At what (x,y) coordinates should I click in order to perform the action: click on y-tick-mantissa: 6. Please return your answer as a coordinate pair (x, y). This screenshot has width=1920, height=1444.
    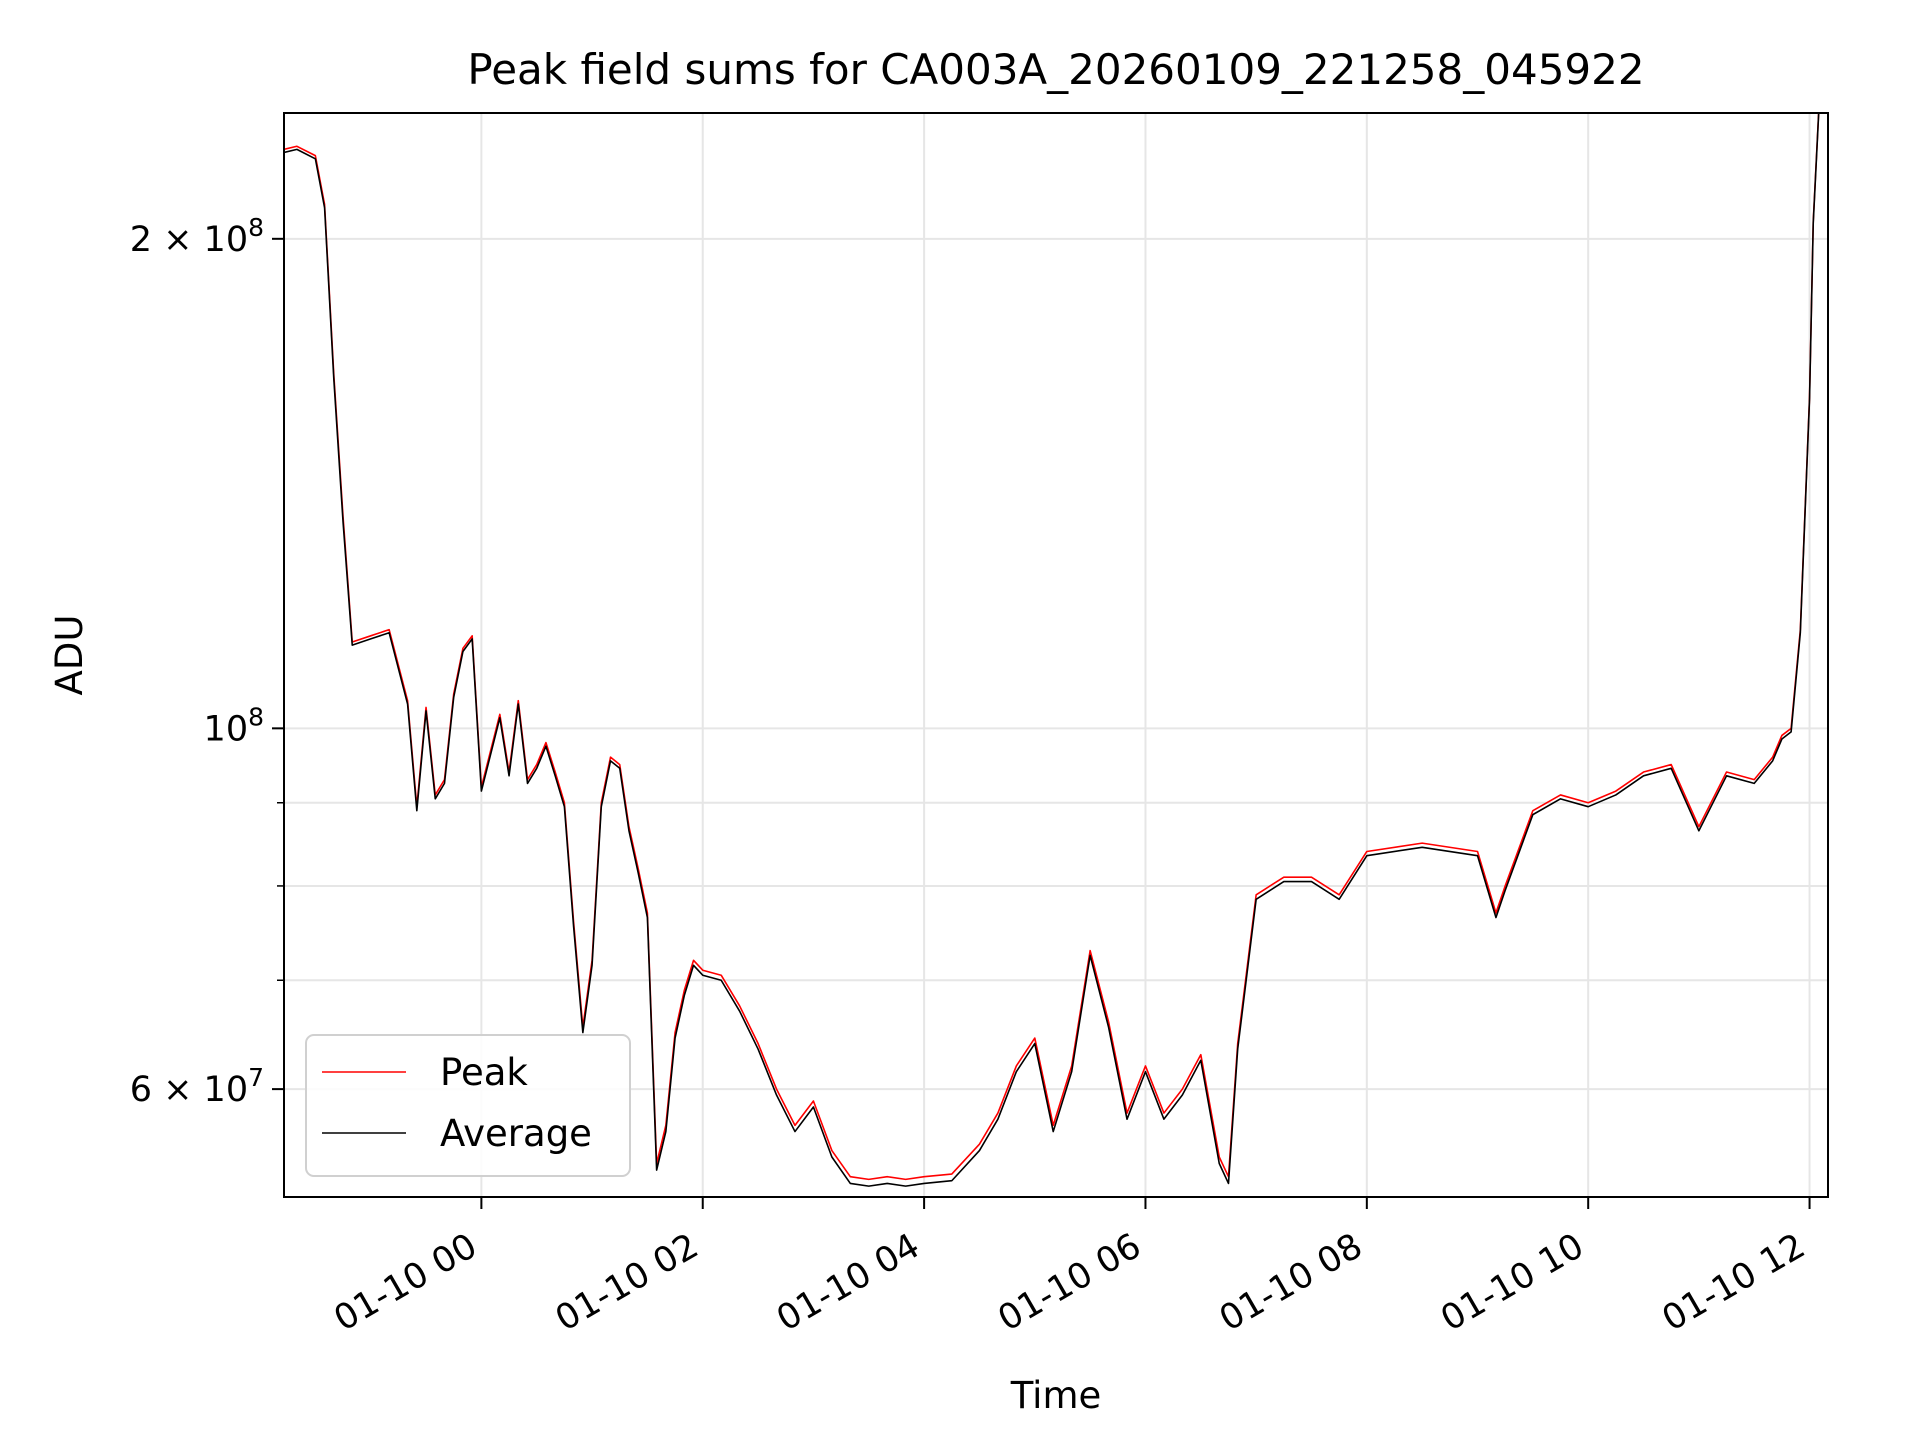
    Looking at the image, I should click on (141, 1090).